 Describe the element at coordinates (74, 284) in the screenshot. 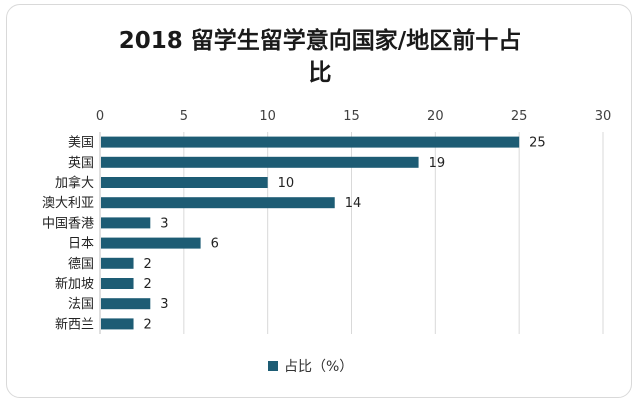

I see `category-label: 新加坡` at that location.